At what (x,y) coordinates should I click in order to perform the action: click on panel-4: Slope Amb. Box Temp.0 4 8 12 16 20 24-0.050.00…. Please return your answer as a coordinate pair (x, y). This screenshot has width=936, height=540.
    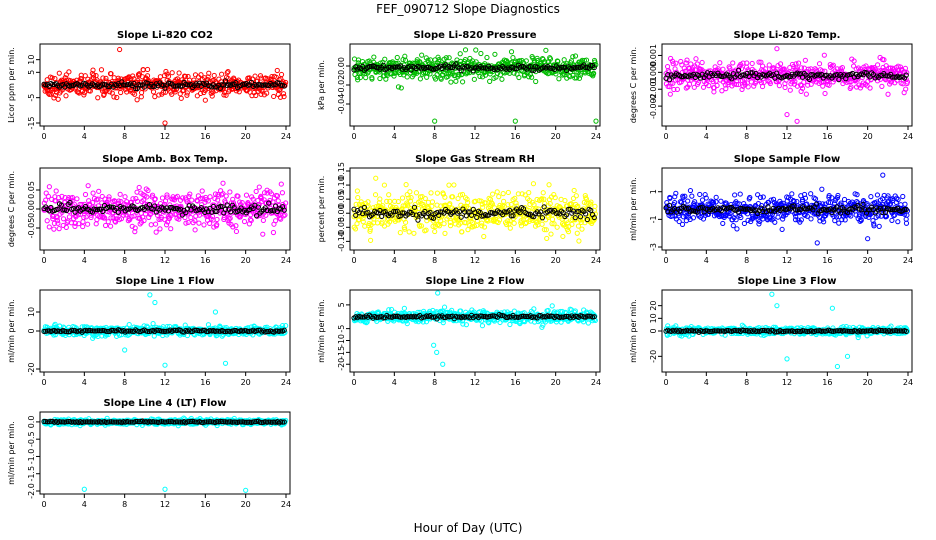
    Looking at the image, I should click on (149, 209).